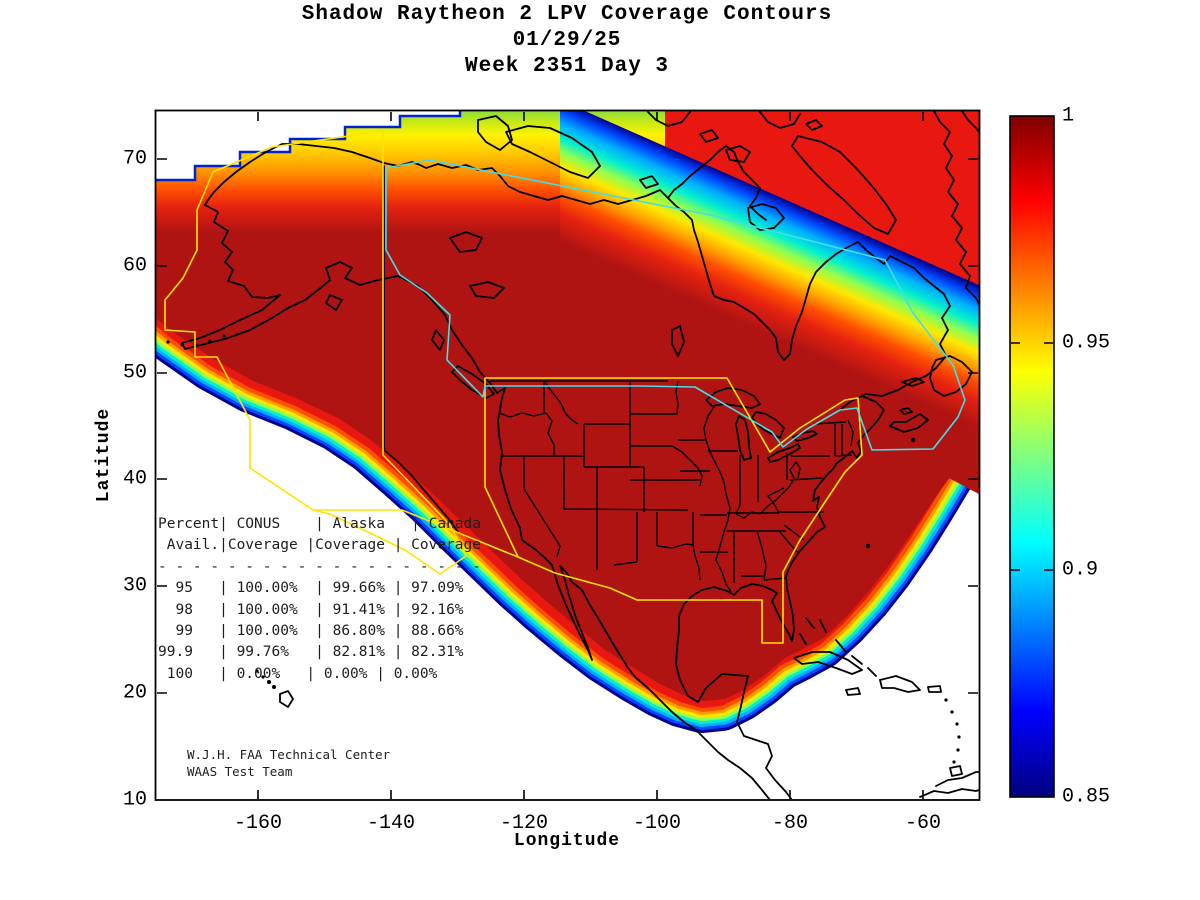 The height and width of the screenshot is (900, 1200). What do you see at coordinates (240, 771) in the screenshot?
I see `credit-line-2: WAAS Test Team` at bounding box center [240, 771].